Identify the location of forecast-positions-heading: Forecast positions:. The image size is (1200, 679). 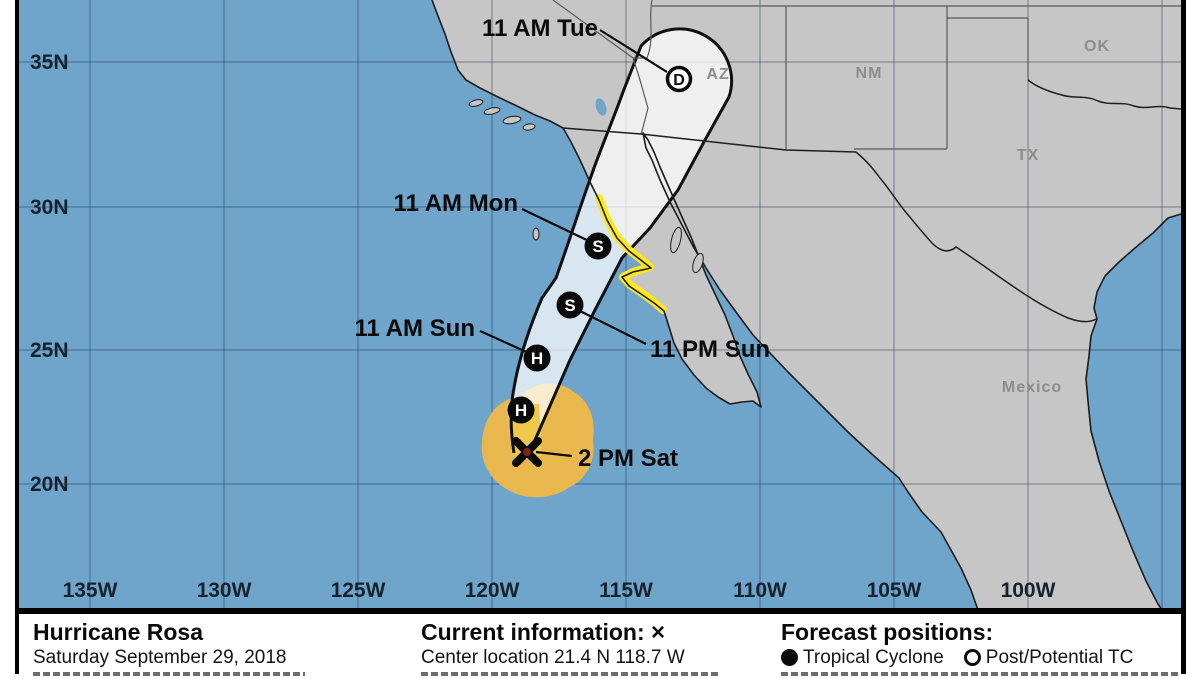
(887, 632).